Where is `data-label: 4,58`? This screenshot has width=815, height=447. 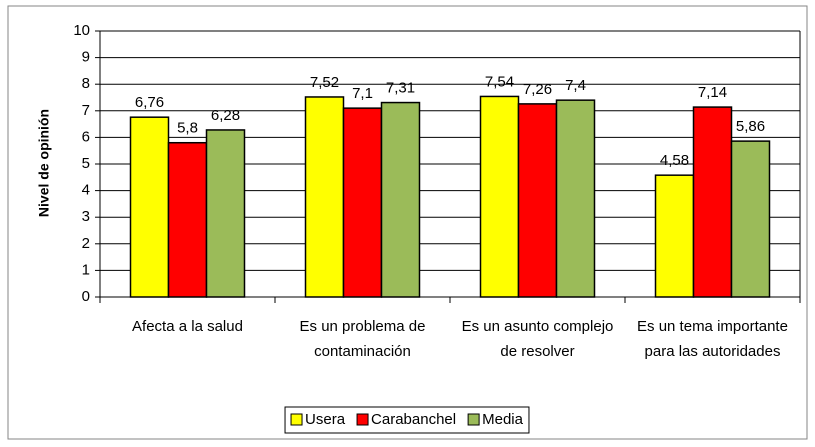 data-label: 4,58 is located at coordinates (674, 160).